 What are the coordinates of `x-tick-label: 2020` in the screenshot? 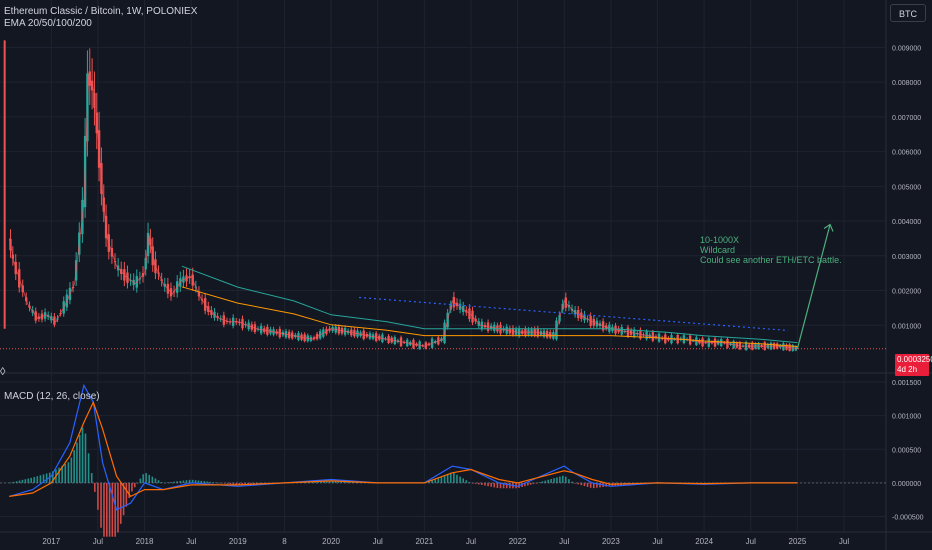 It's located at (331, 541).